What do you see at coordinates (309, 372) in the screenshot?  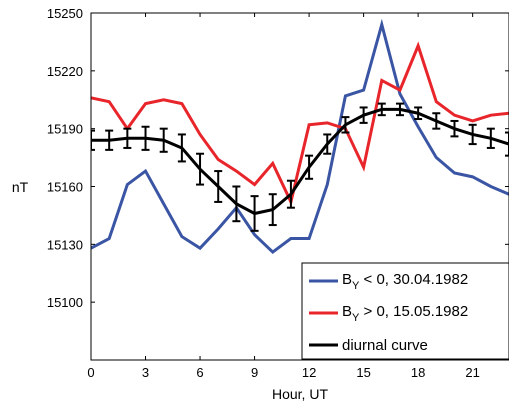 I see `x-tick-label: 12` at bounding box center [309, 372].